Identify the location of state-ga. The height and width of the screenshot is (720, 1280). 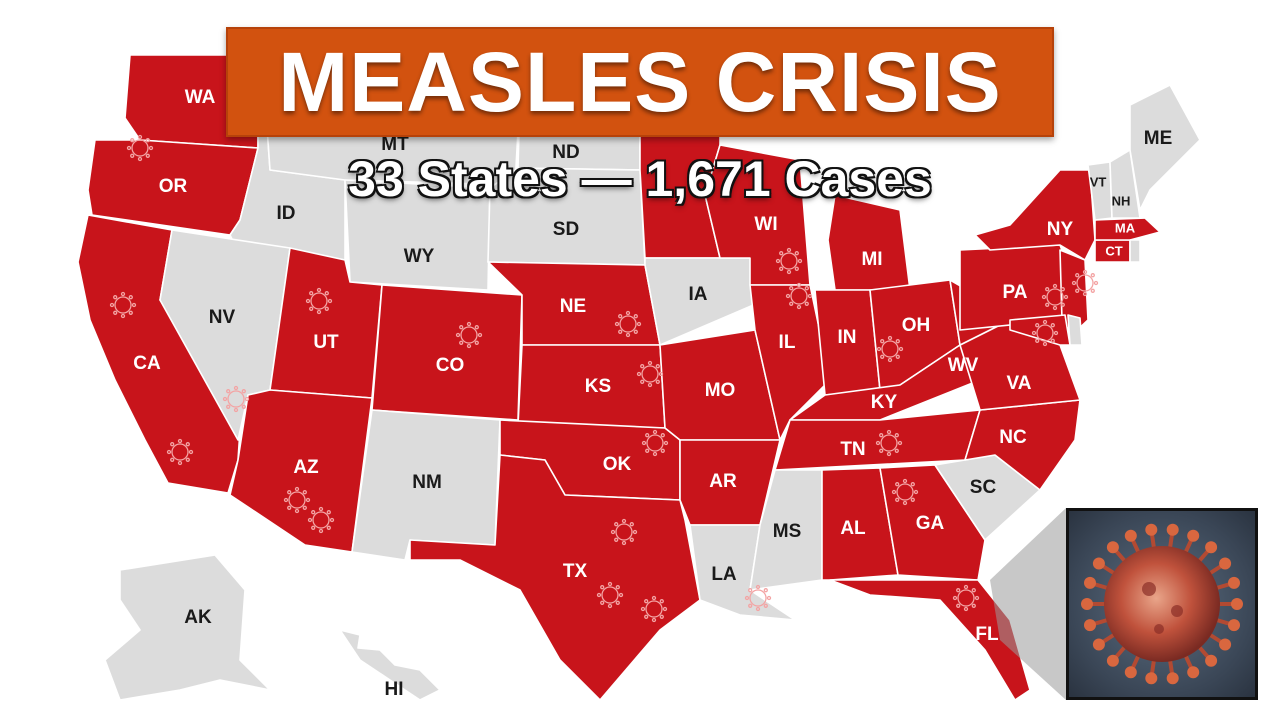
(932, 522).